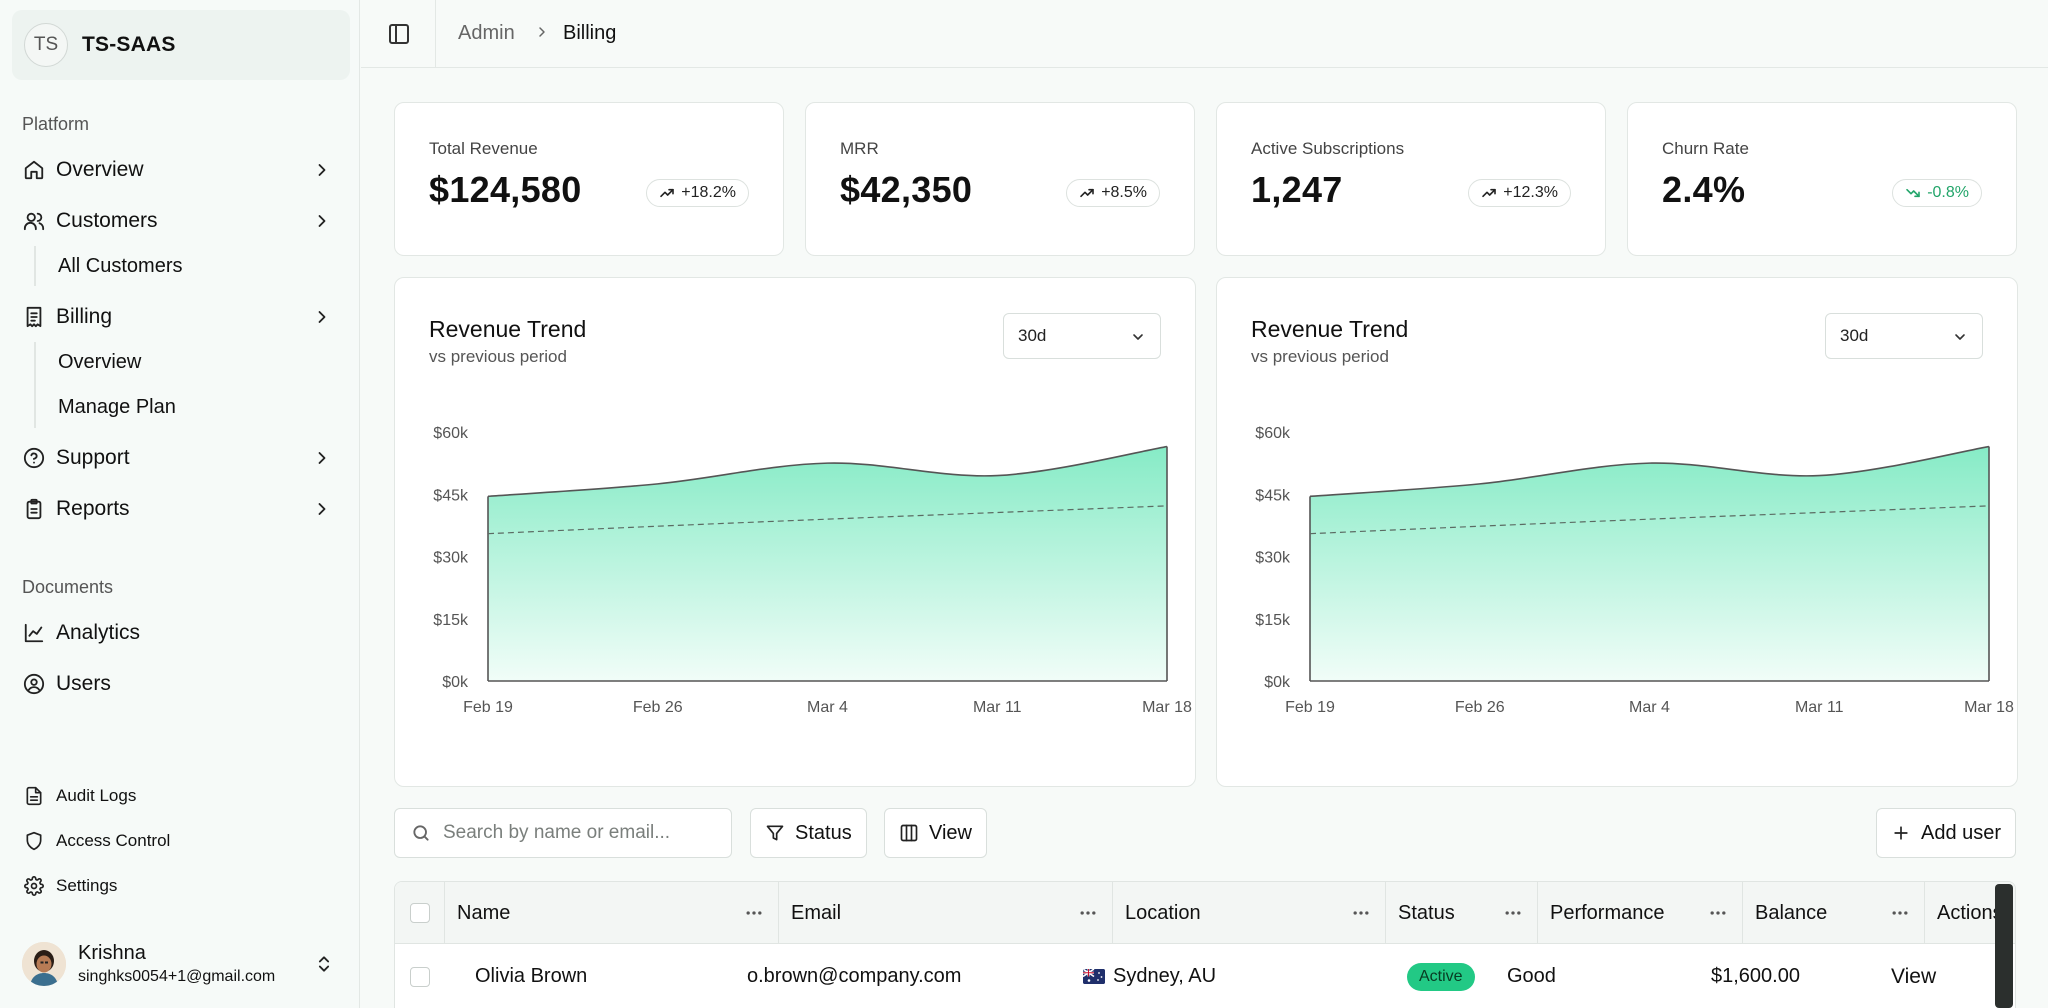 The image size is (2048, 1008). I want to click on sidebar-item-support: Support, so click(182, 458).